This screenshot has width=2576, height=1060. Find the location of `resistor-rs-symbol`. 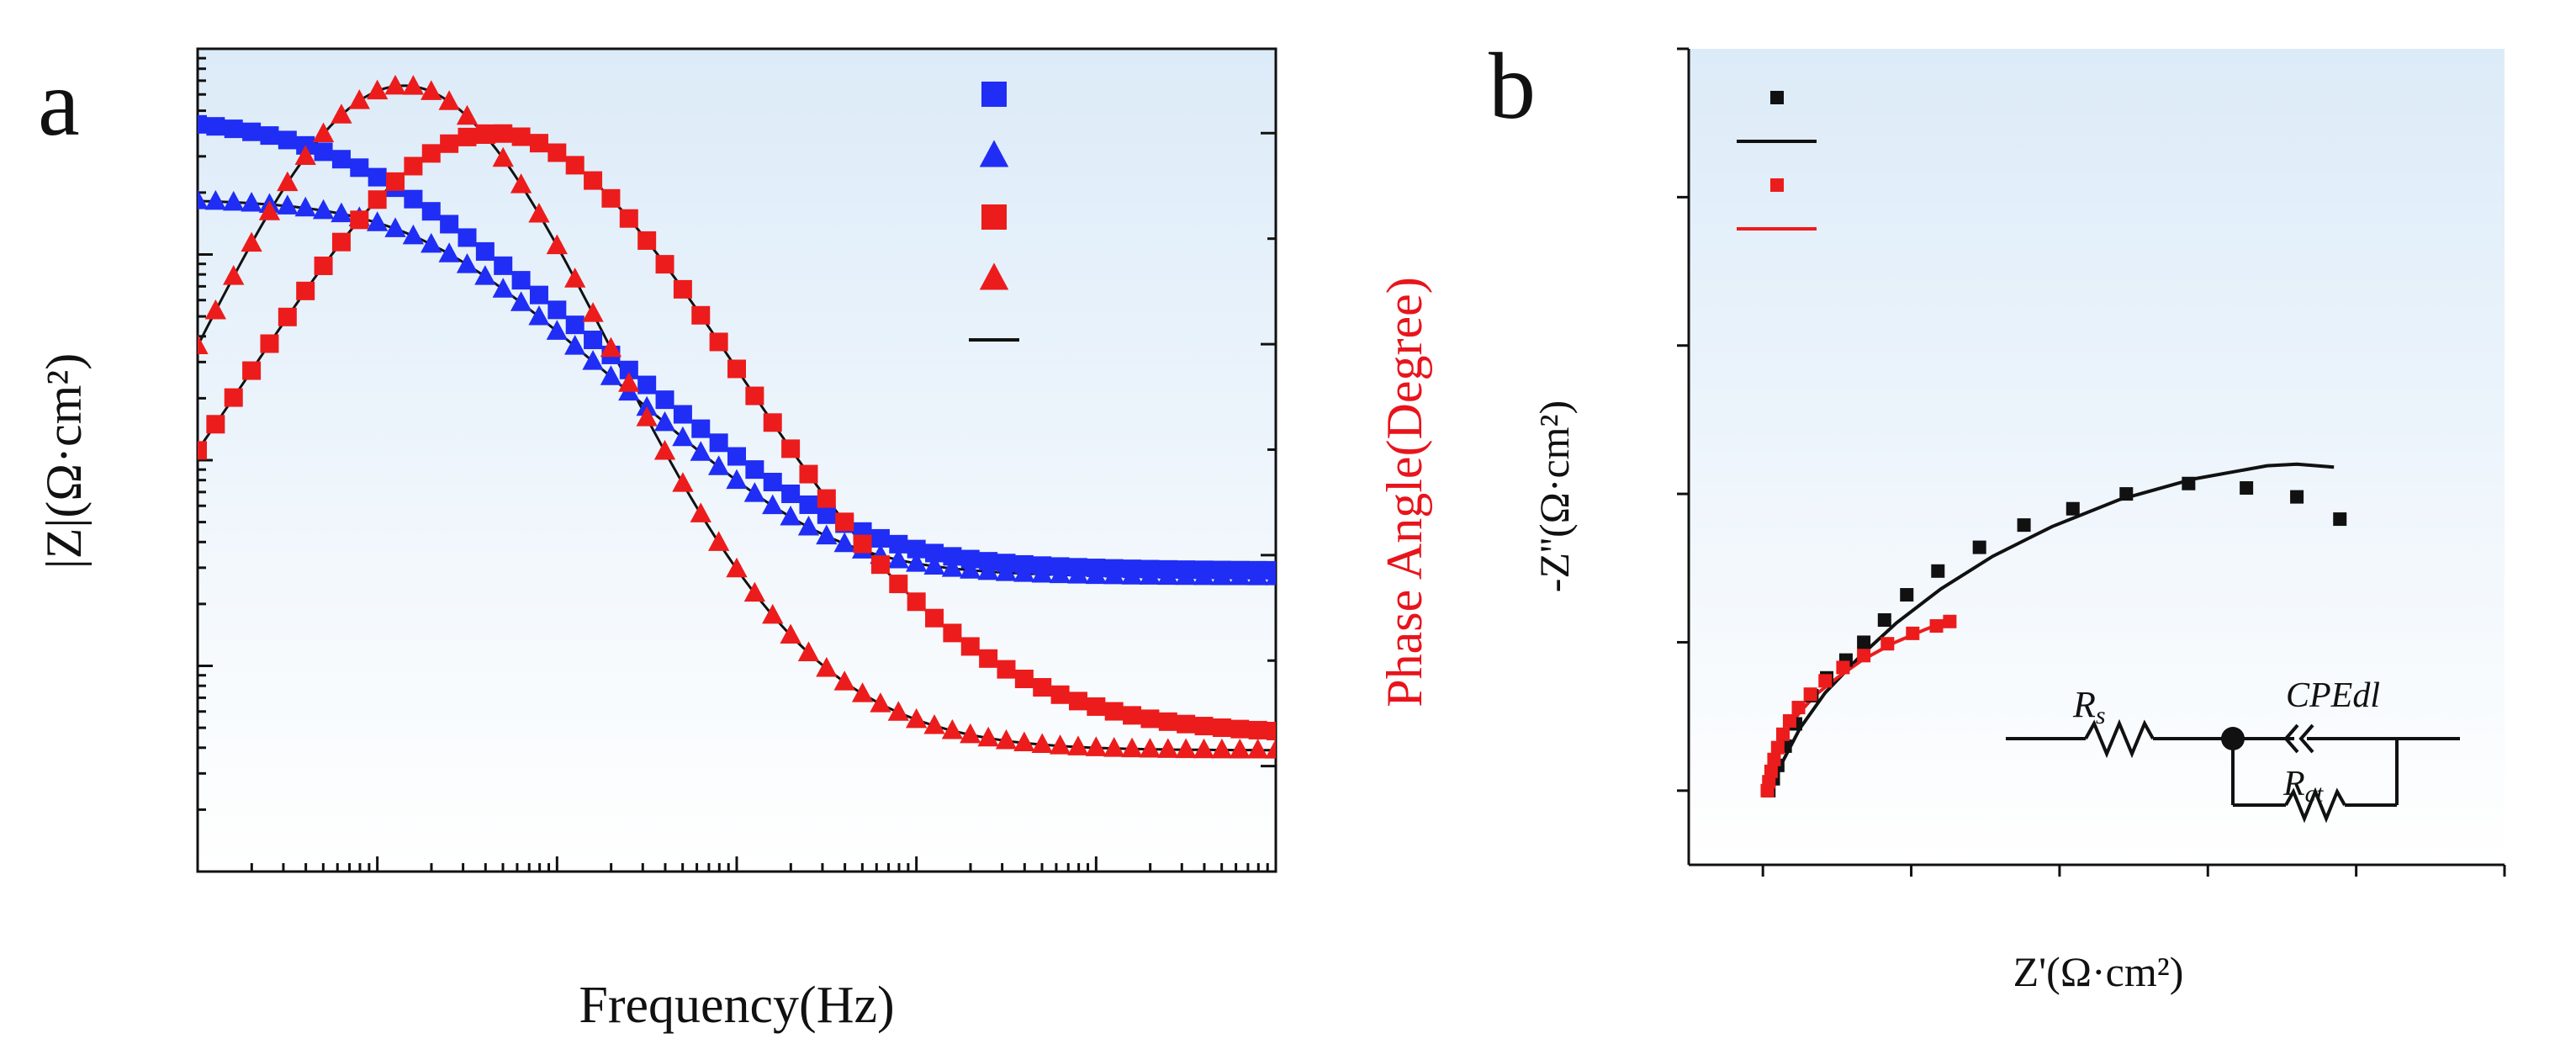

resistor-rs-symbol is located at coordinates (2119, 738).